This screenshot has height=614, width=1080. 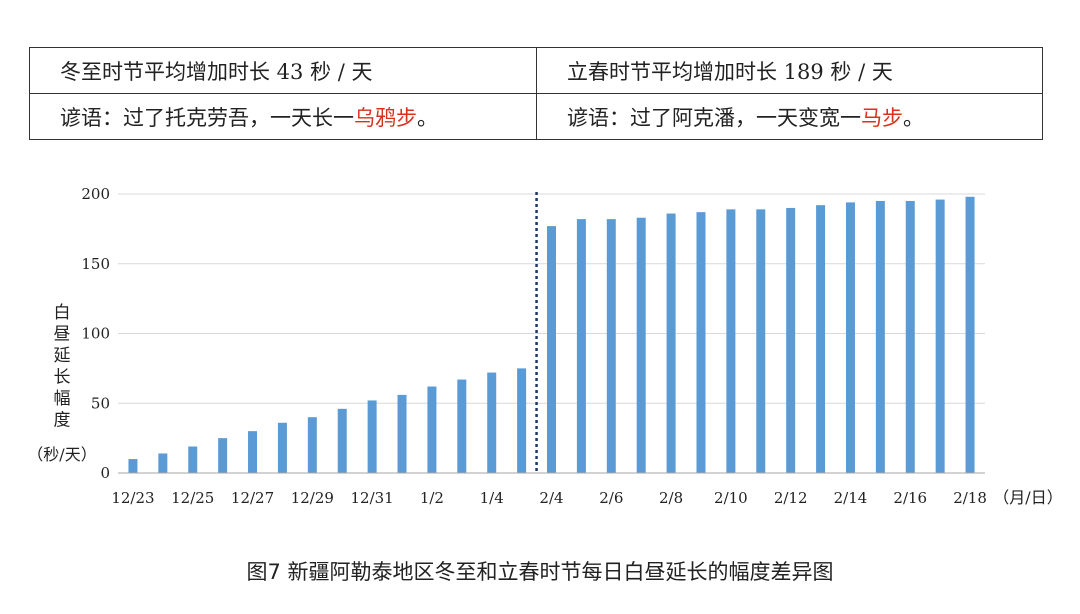 What do you see at coordinates (432, 498) in the screenshot?
I see `x-tick-label: 1/2` at bounding box center [432, 498].